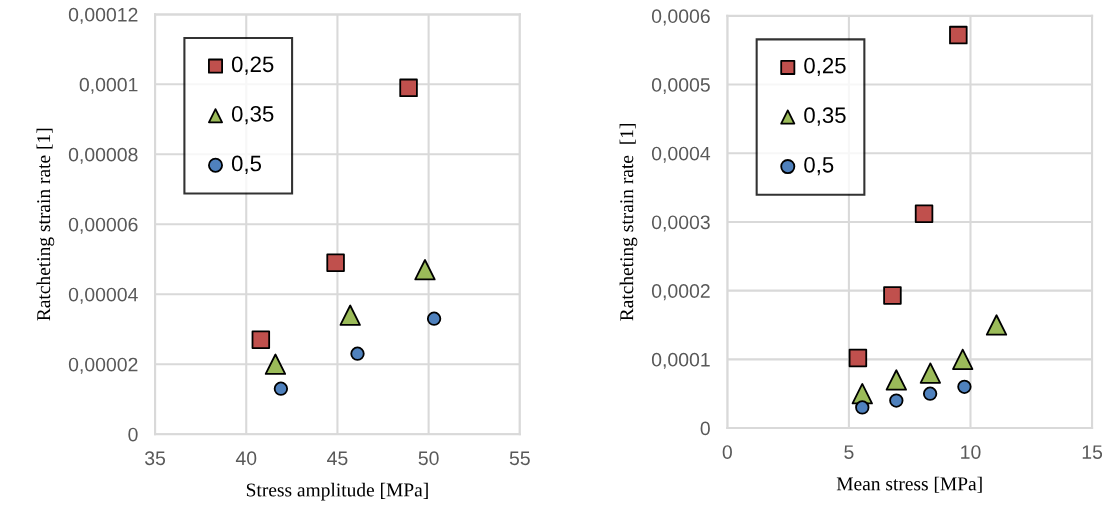 Image resolution: width=1102 pixels, height=512 pixels. Describe the element at coordinates (680, 17) in the screenshot. I see `y-tick-label: 0,0006` at that location.